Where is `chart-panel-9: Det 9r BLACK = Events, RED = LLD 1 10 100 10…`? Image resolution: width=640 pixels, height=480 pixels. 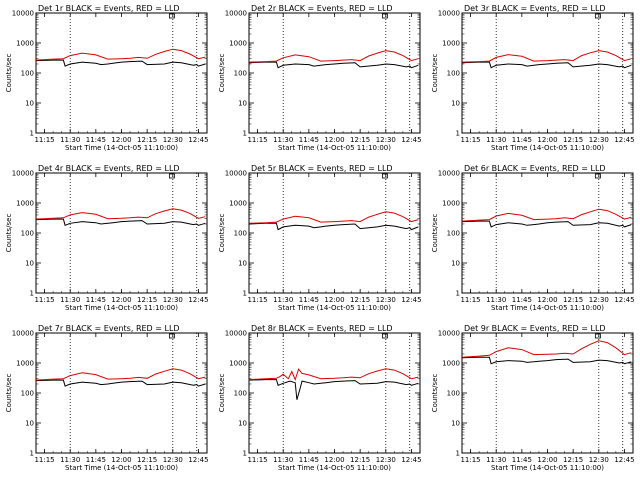
chart-panel-9: Det 9r BLACK = Events, RED = LLD 1 10 100 10… is located at coordinates (533, 398).